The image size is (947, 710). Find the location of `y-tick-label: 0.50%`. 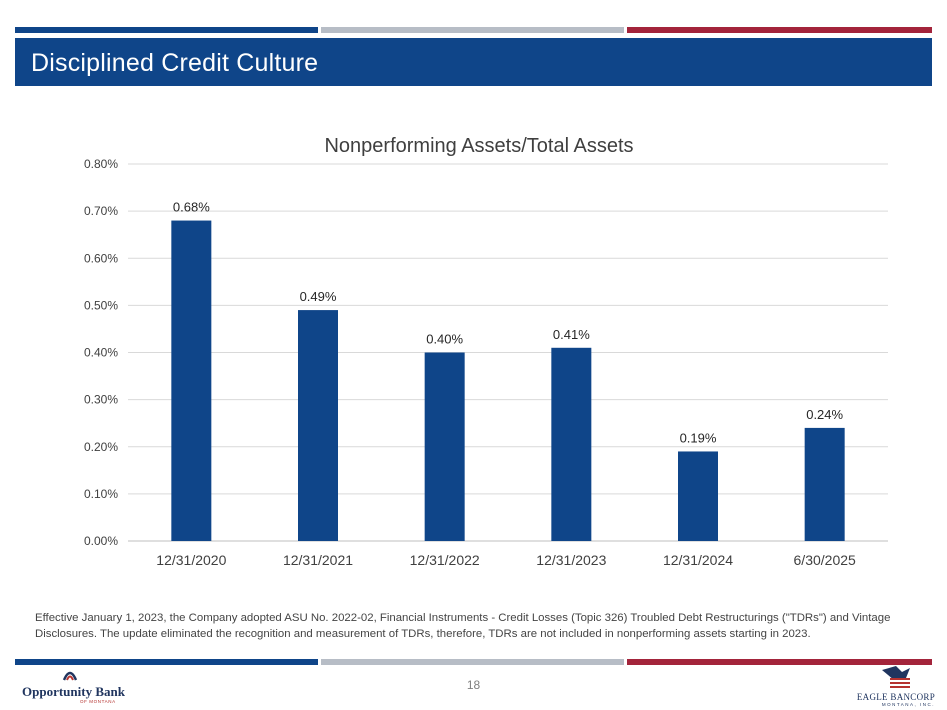

y-tick-label: 0.50% is located at coordinates (101, 305).